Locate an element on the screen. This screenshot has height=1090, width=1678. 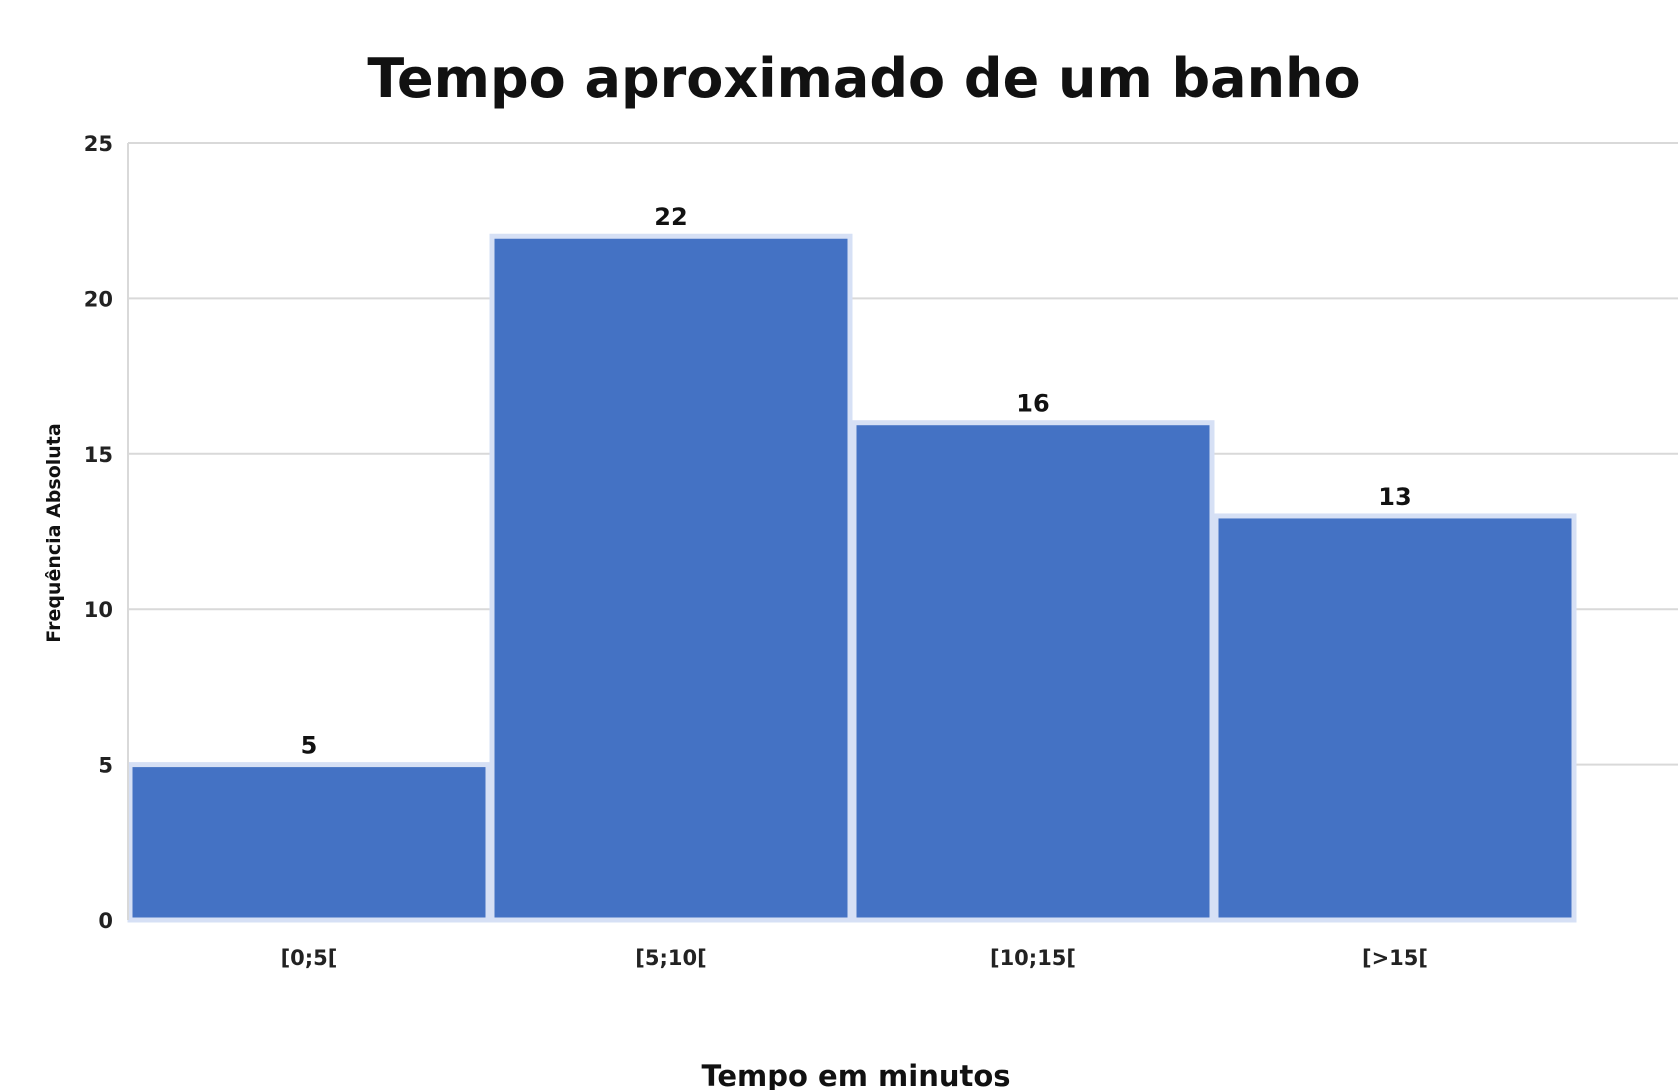
data-label: 22 is located at coordinates (670, 217).